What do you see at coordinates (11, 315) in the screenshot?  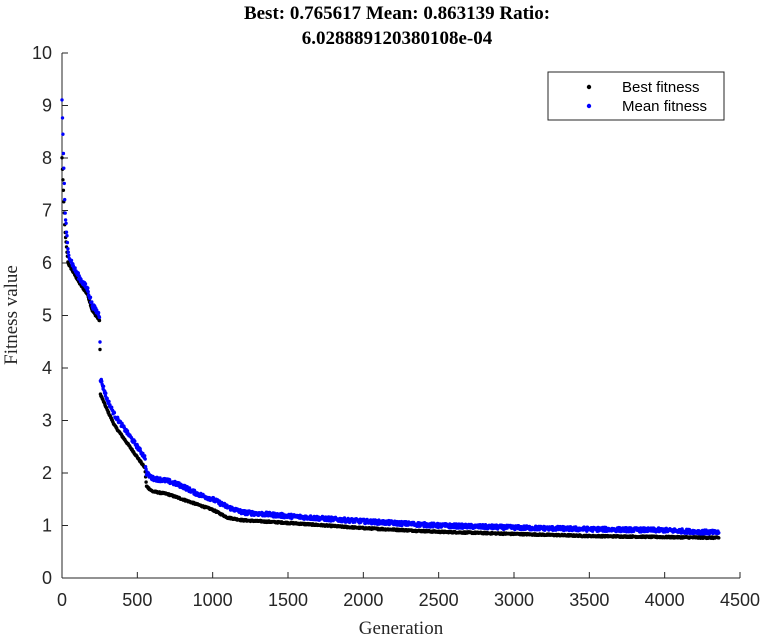 I see `y-axis-label: Fitness value` at bounding box center [11, 315].